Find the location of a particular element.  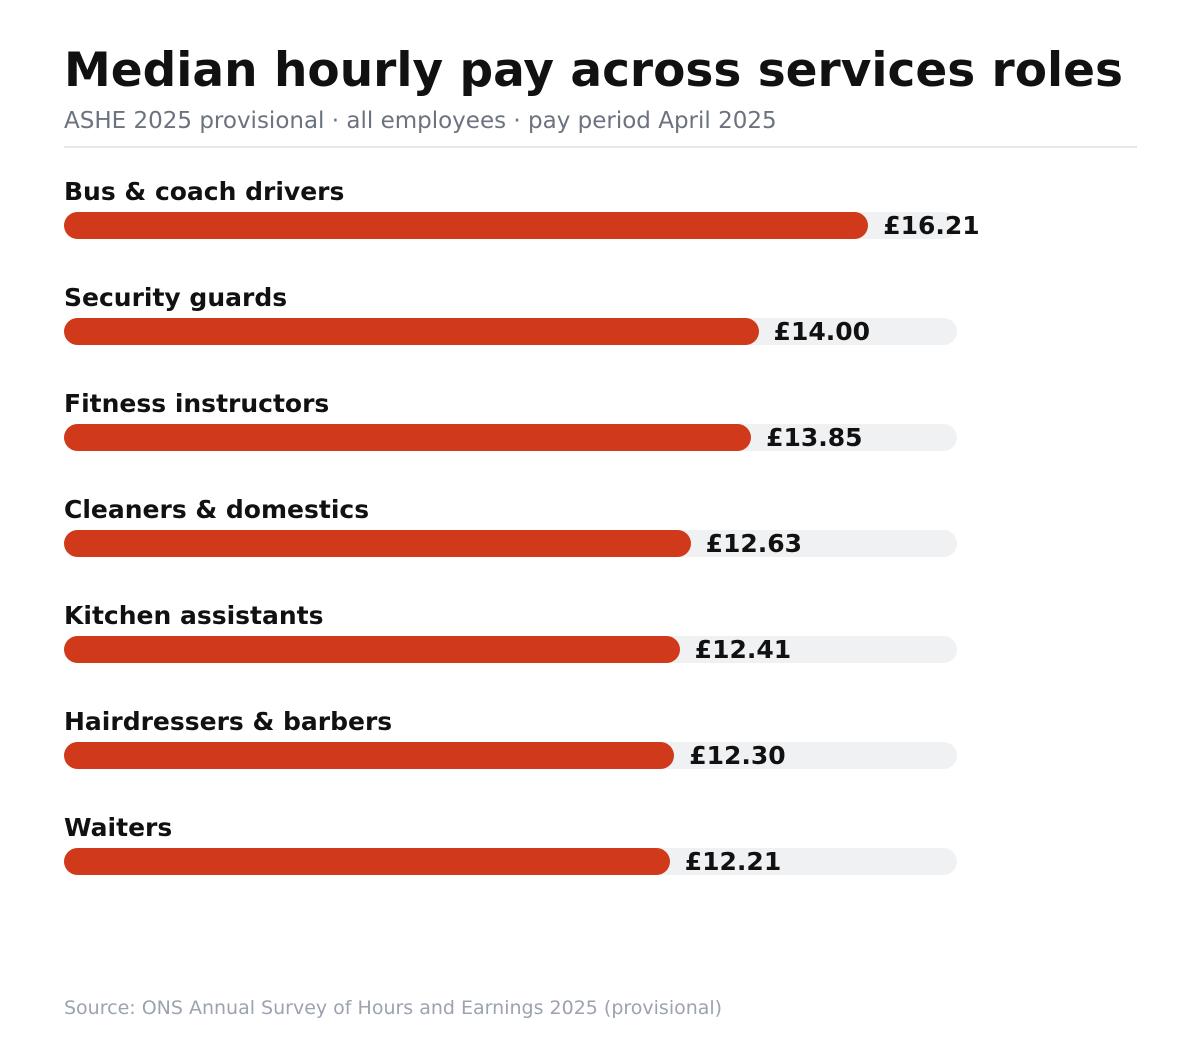

value-label: £12.30 is located at coordinates (737, 755).